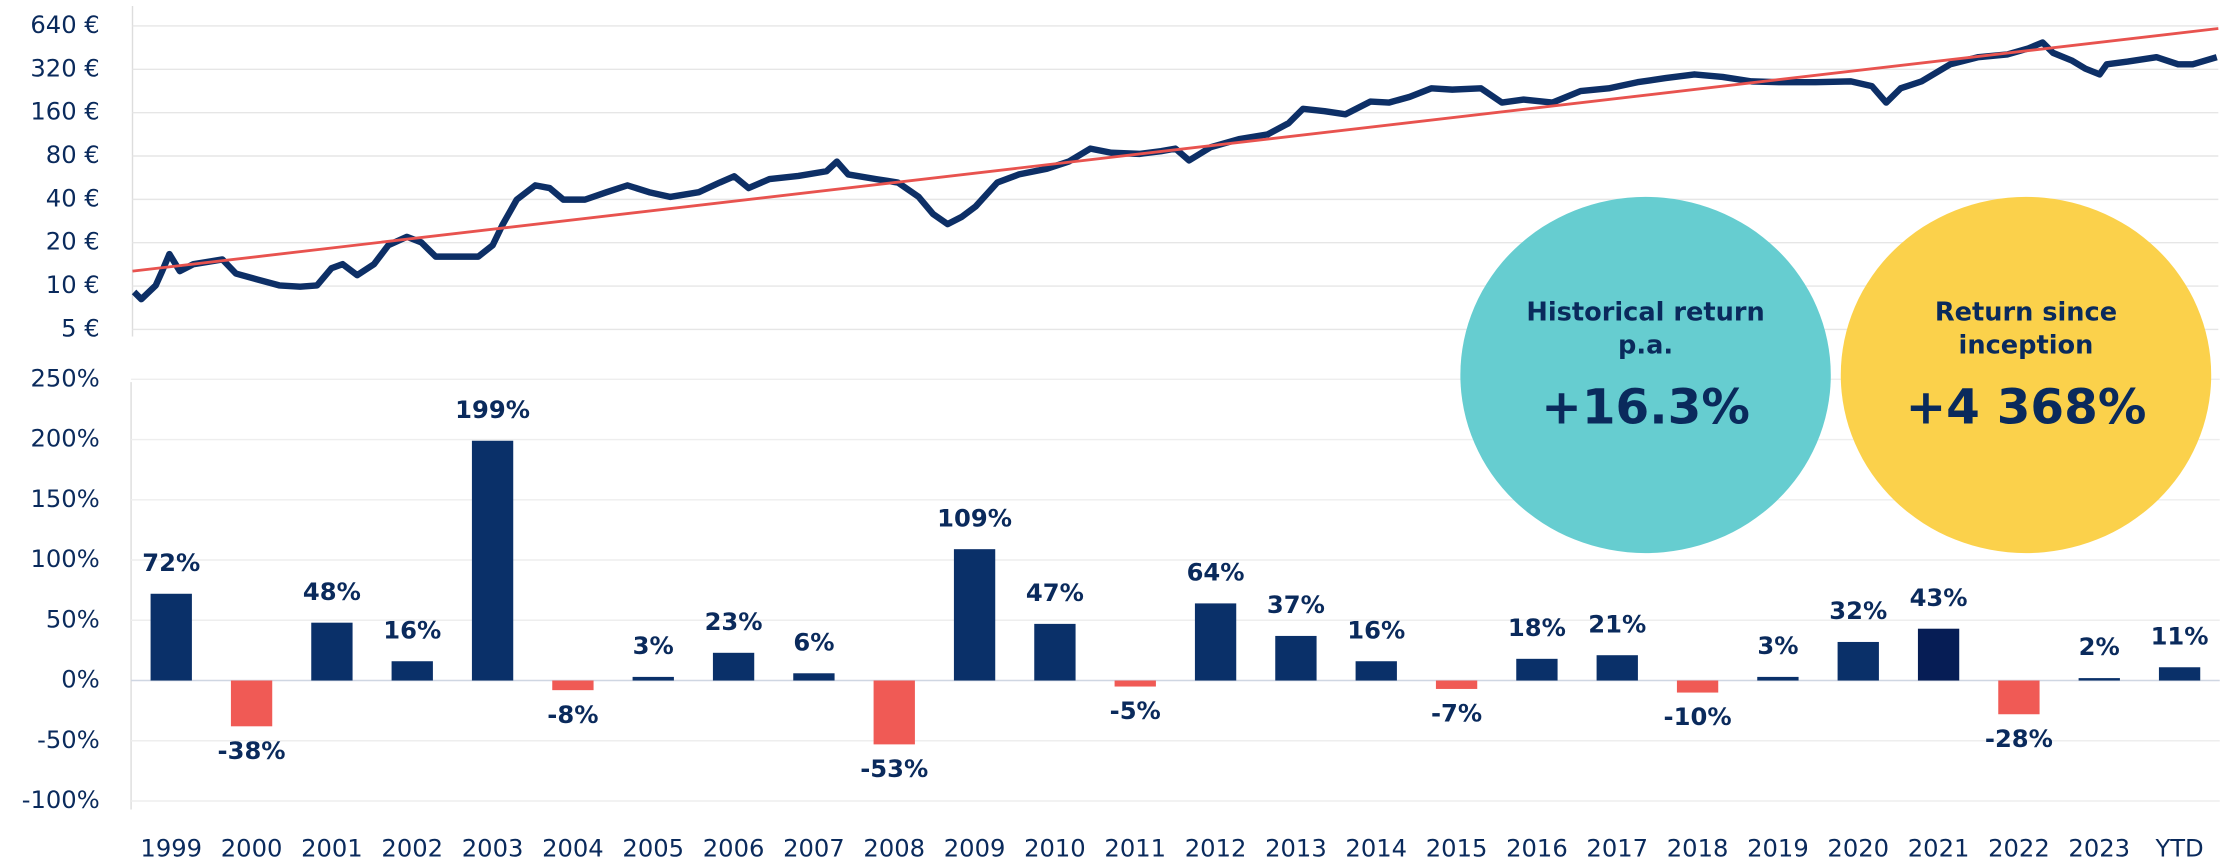 The image size is (2234, 864). Describe the element at coordinates (1055, 848) in the screenshot. I see `x-tick-label: 2010` at that location.